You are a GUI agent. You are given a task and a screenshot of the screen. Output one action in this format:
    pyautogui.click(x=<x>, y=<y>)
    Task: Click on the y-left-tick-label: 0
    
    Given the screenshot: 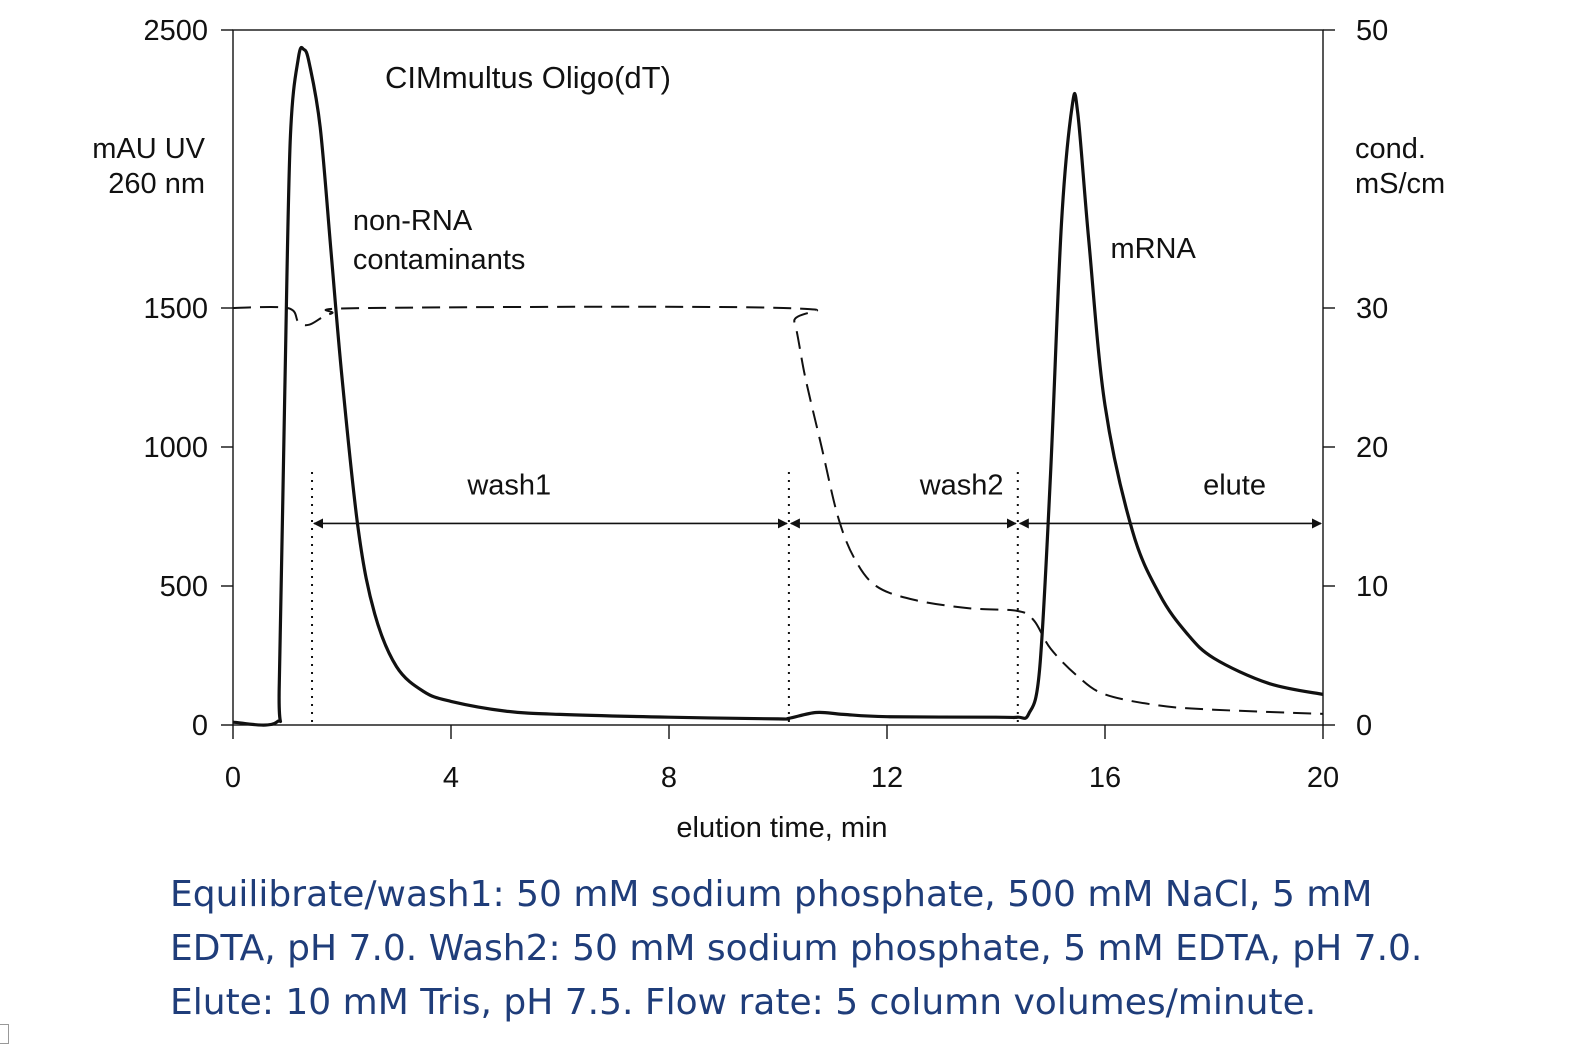 What is the action you would take?
    pyautogui.click(x=200, y=726)
    